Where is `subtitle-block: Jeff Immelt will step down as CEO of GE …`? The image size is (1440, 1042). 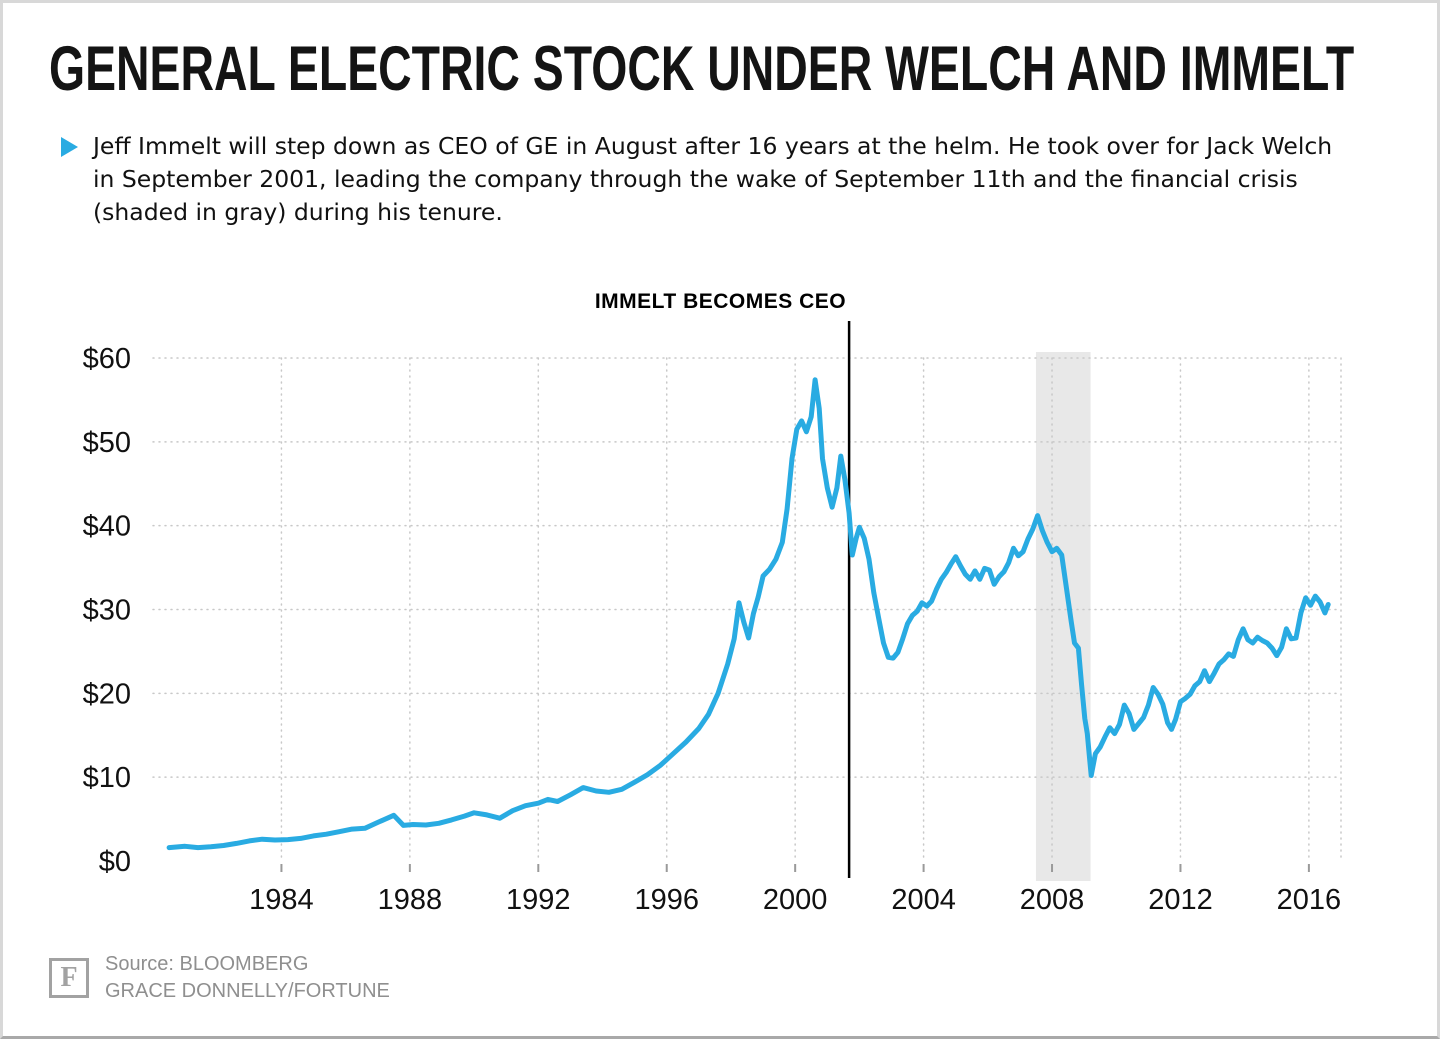 subtitle-block: Jeff Immelt will step down as CEO of GE … is located at coordinates (703, 179).